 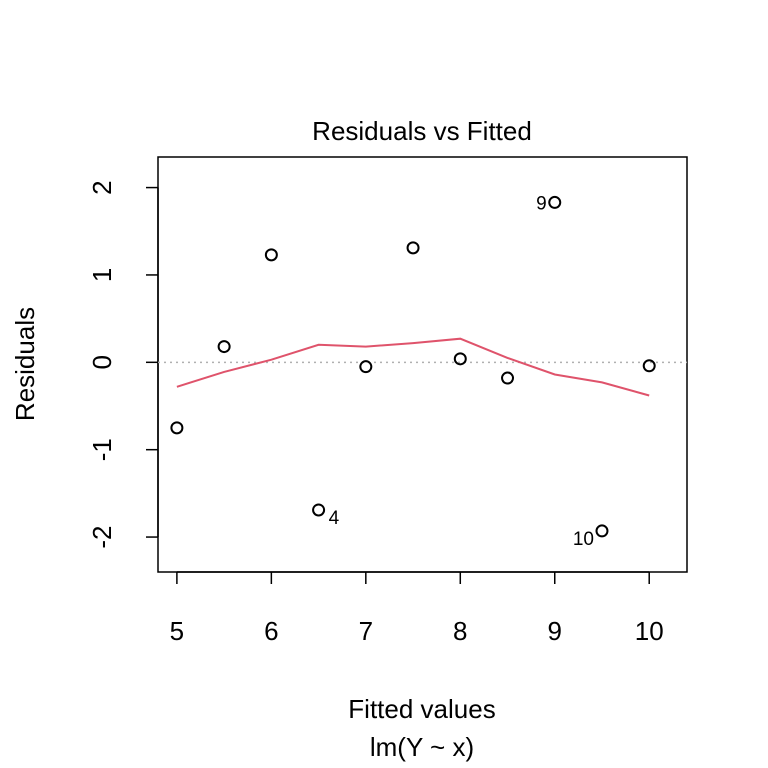 I want to click on x-tick-label: 10, so click(x=649, y=631).